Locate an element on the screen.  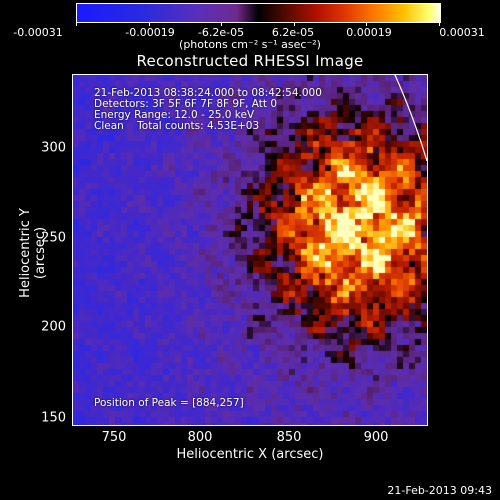
y-tick-label: 300 is located at coordinates (53, 148).